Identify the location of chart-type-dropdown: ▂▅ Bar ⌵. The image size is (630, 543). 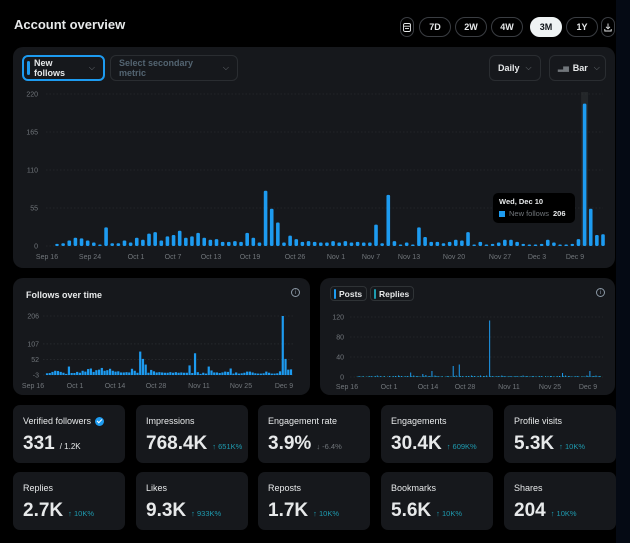
(577, 68).